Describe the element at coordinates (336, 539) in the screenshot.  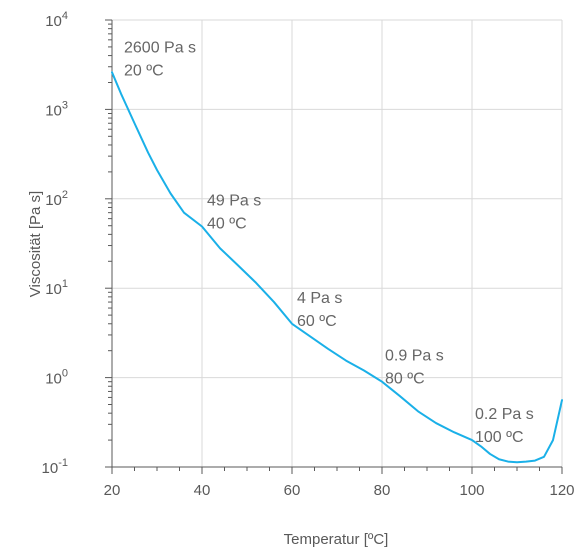
I see `x-axis-label: Temperatur [ºC]` at that location.